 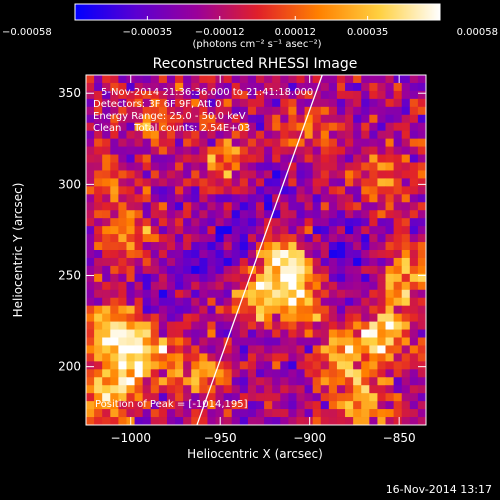 What do you see at coordinates (257, 12) in the screenshot?
I see `colorbar-bar` at bounding box center [257, 12].